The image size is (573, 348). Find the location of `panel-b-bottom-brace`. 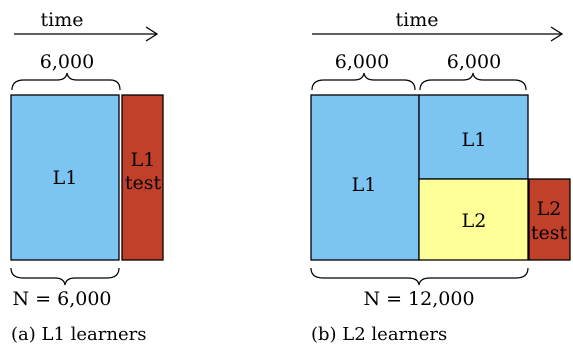

panel-b-bottom-brace is located at coordinates (419, 276).